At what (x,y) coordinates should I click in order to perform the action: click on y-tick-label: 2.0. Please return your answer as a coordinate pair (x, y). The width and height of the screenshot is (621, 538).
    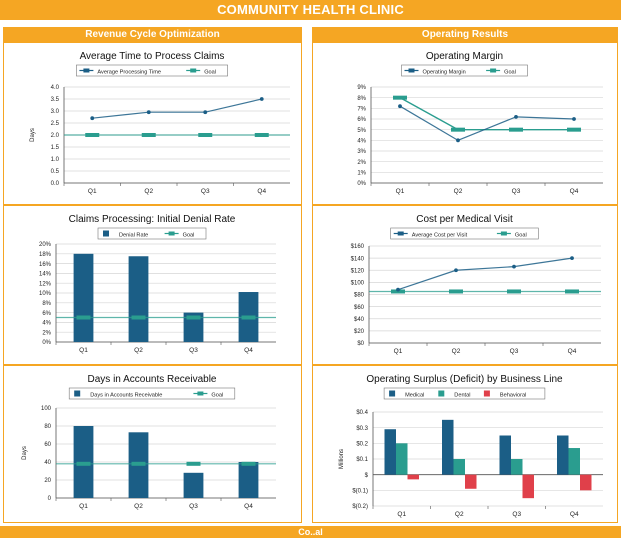
    Looking at the image, I should click on (55, 136).